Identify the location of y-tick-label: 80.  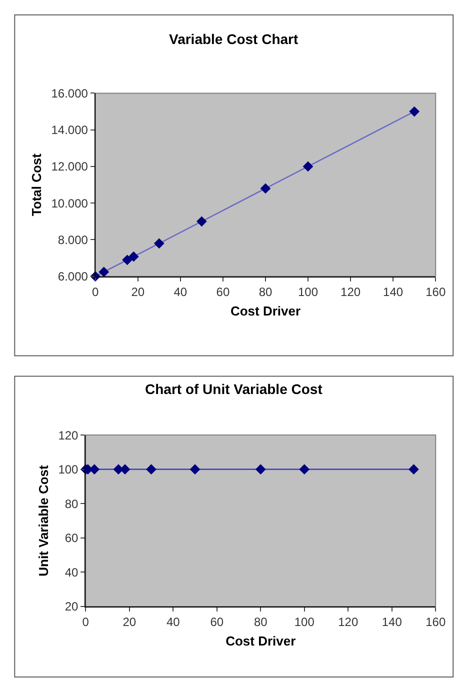
(71, 503).